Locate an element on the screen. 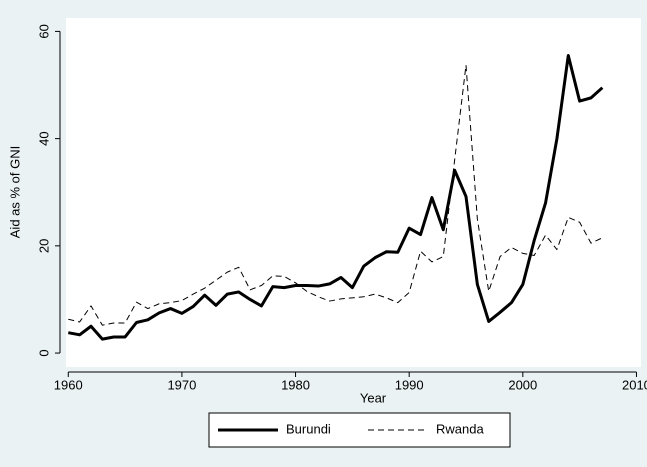  legend-label: Burundi is located at coordinates (308, 428).